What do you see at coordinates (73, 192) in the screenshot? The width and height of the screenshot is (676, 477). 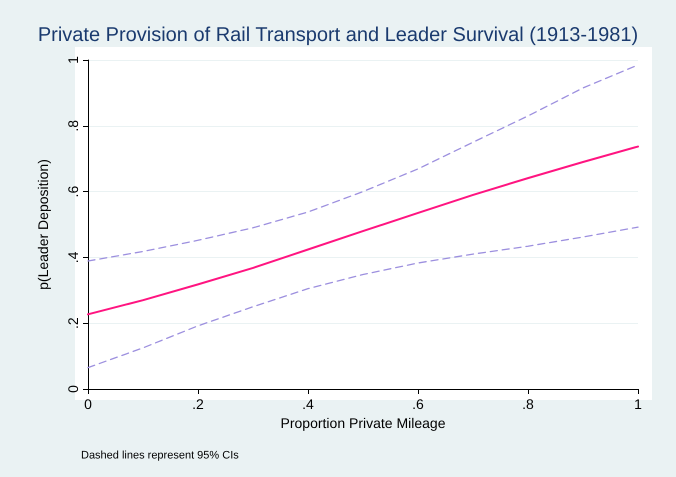 I see `y-tick-label: .6` at bounding box center [73, 192].